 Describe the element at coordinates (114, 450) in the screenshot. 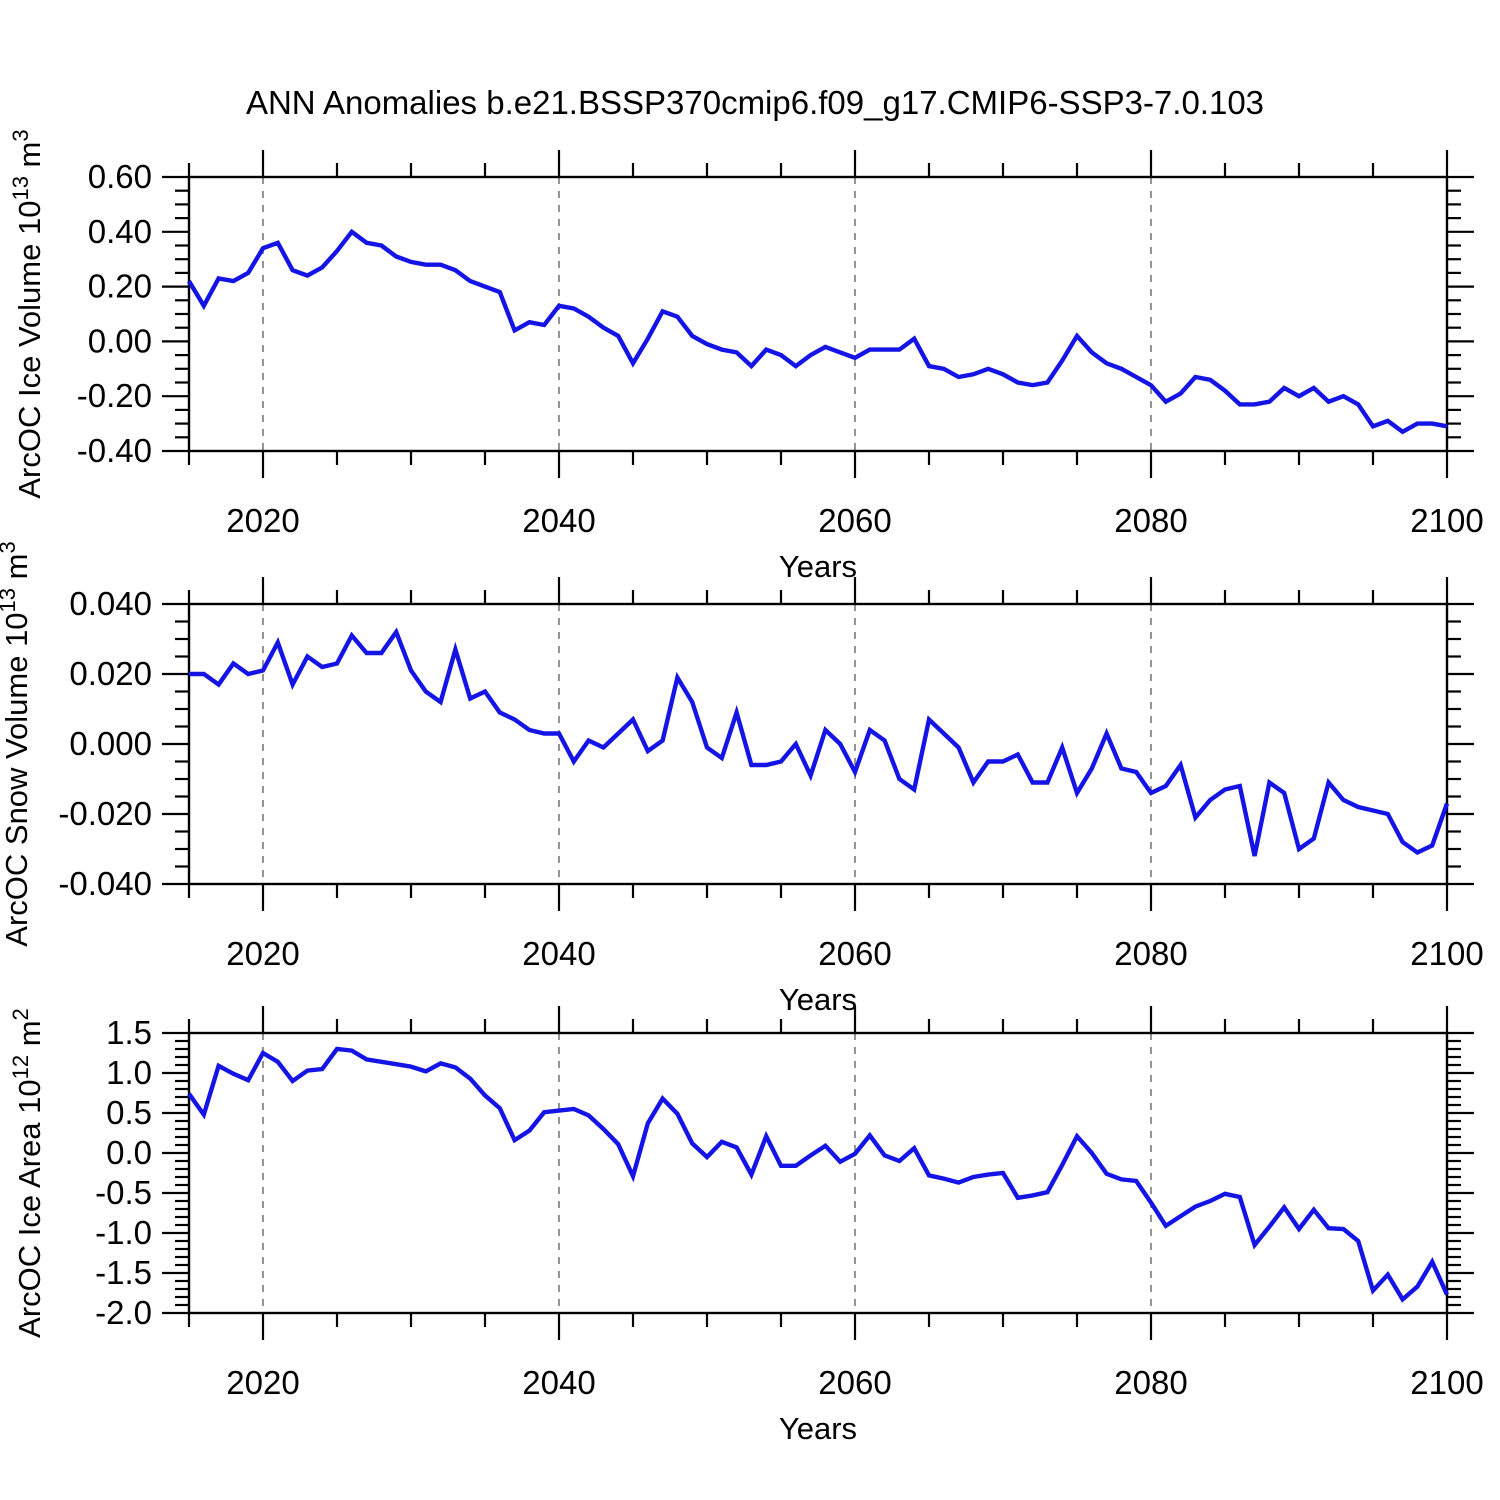

I see `y-tick-label: -0.40` at that location.